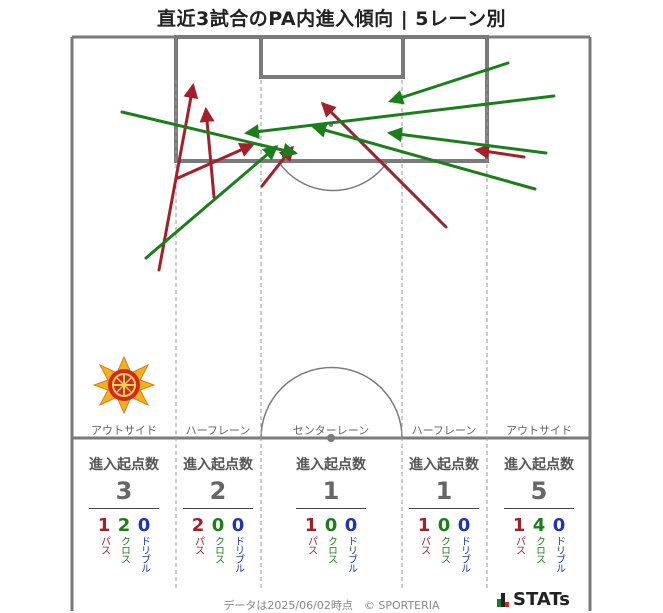 The image size is (663, 613). I want to click on footer-note: データは2025/06/02時点 © SPORTERIA, so click(331, 605).